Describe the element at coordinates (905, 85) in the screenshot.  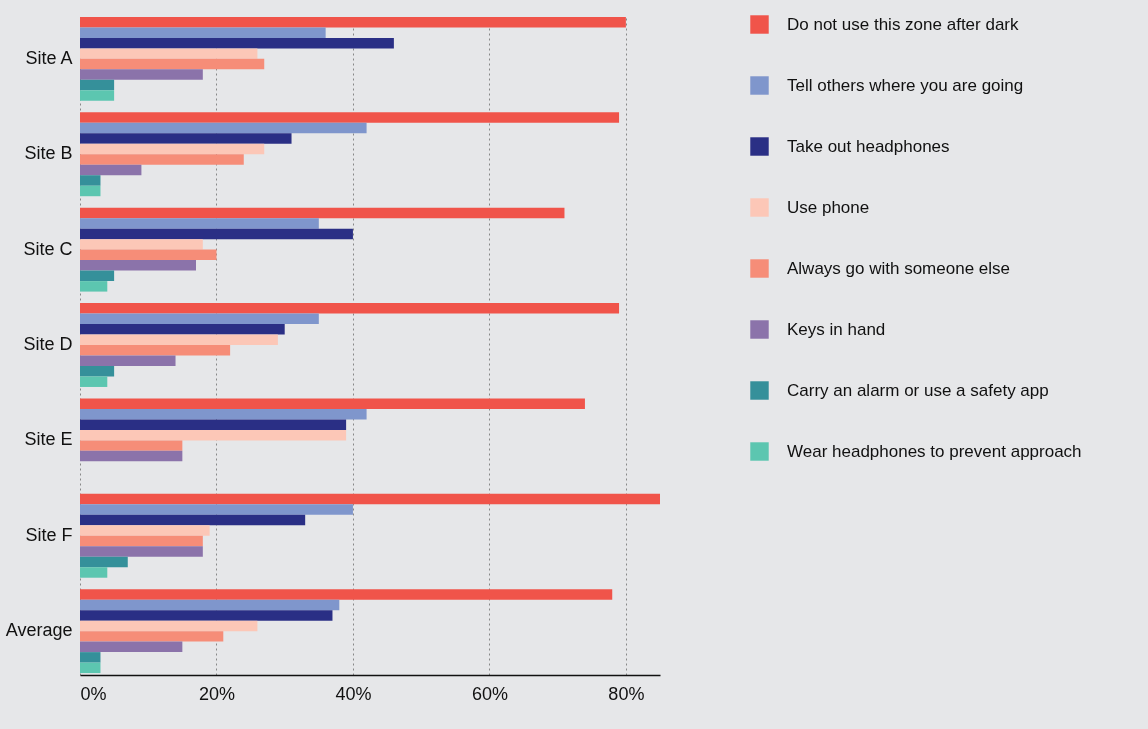
I see `legend-label: Tell others where you are going` at that location.